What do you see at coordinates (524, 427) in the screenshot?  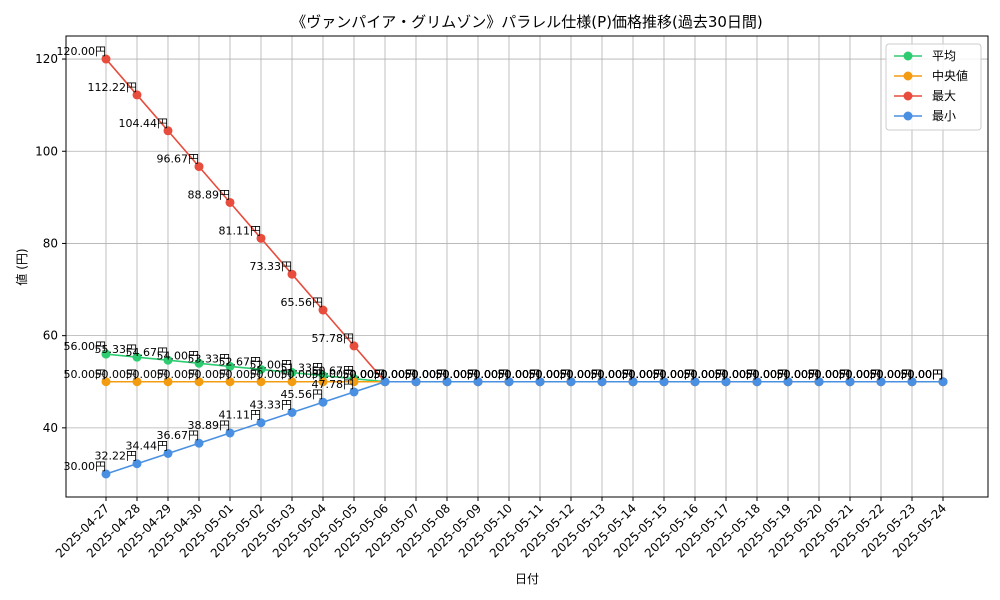 I see `series-line` at bounding box center [524, 427].